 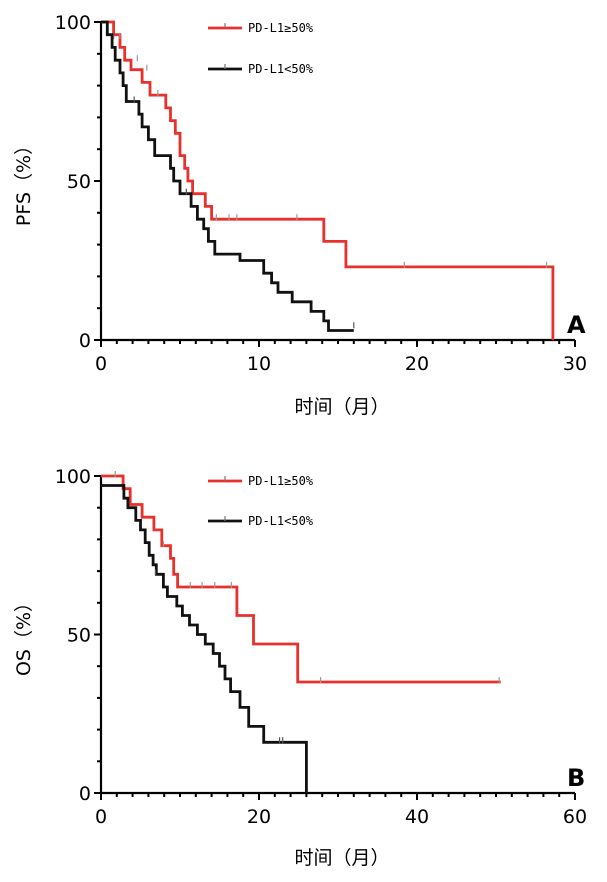 I want to click on y-axis-label: OS（%）, so click(x=24, y=634).